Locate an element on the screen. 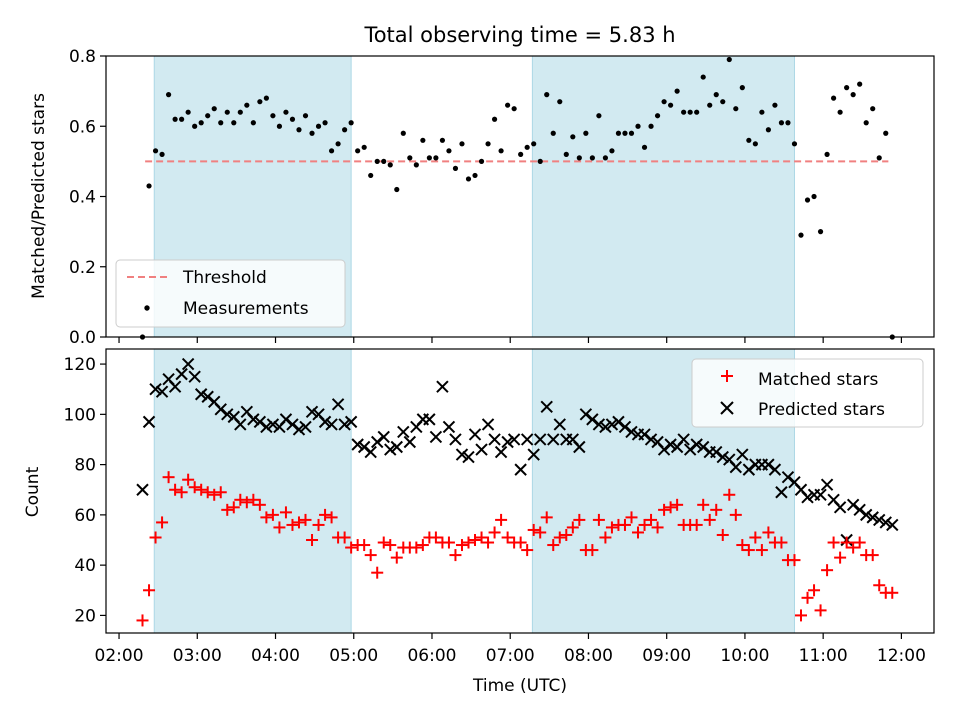 Image resolution: width=960 pixels, height=720 pixels. top-y-axis-label: Matched/Predicted stars is located at coordinates (39, 196).